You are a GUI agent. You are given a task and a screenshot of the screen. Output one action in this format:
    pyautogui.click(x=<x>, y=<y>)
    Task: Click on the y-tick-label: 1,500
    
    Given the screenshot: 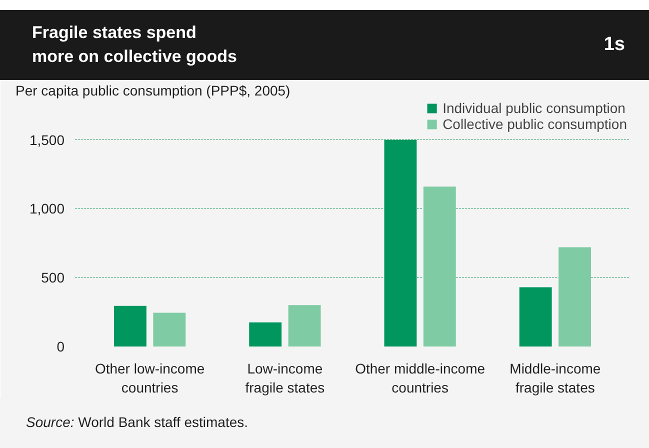 What is the action you would take?
    pyautogui.click(x=47, y=140)
    